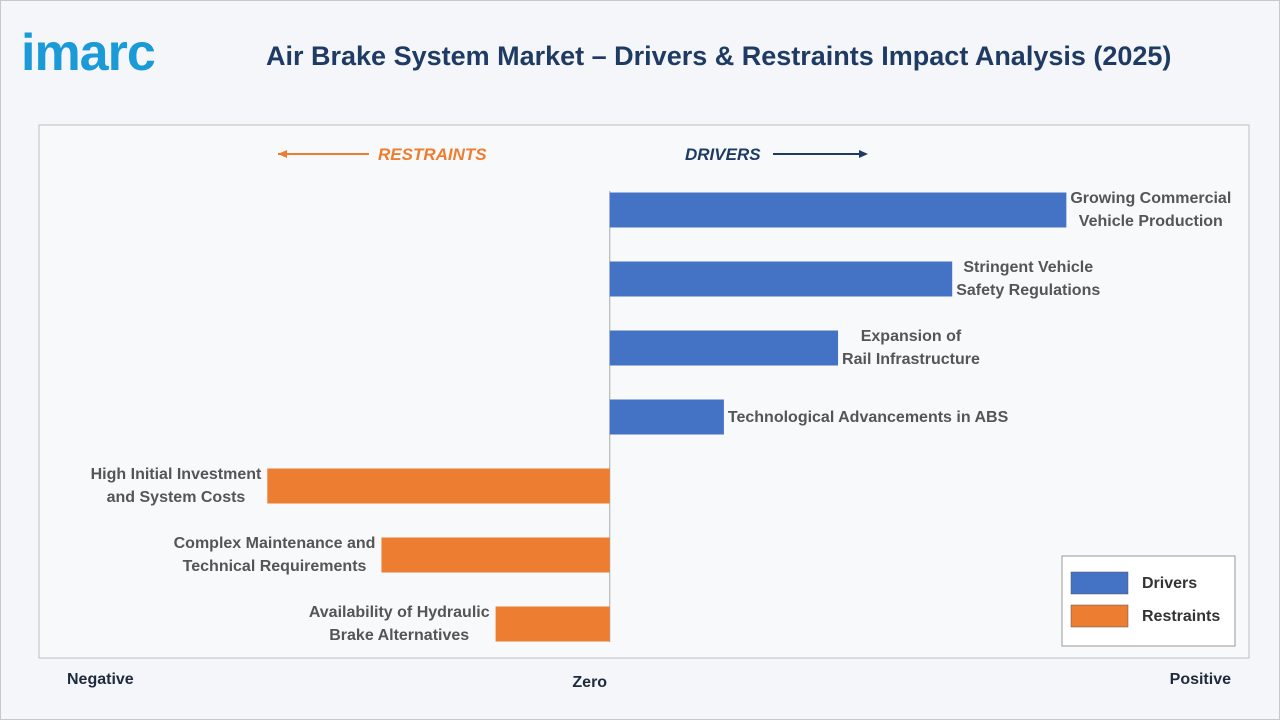 This screenshot has width=1280, height=720. What do you see at coordinates (1169, 583) in the screenshot?
I see `legend-label: Drivers` at bounding box center [1169, 583].